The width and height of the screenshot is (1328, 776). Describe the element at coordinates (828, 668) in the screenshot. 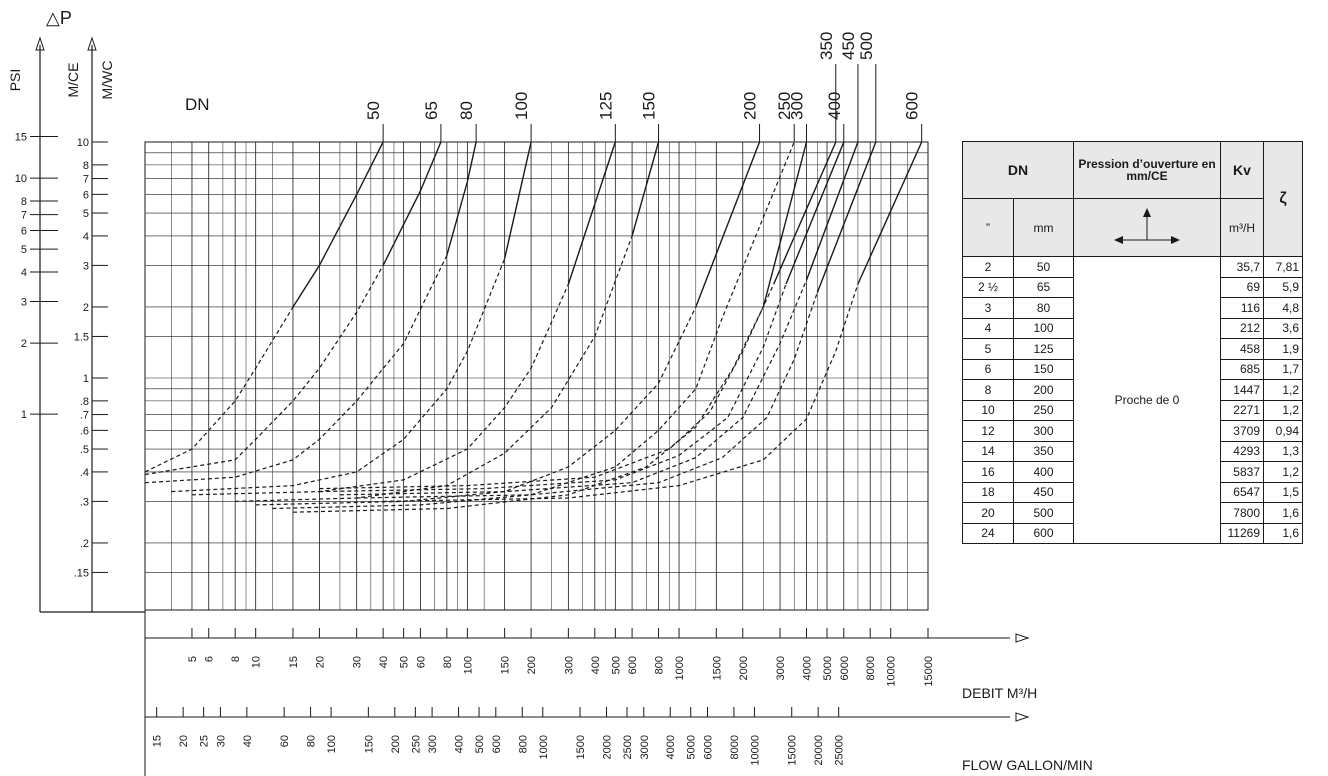

I see `m3h-tick-label: 5000` at that location.